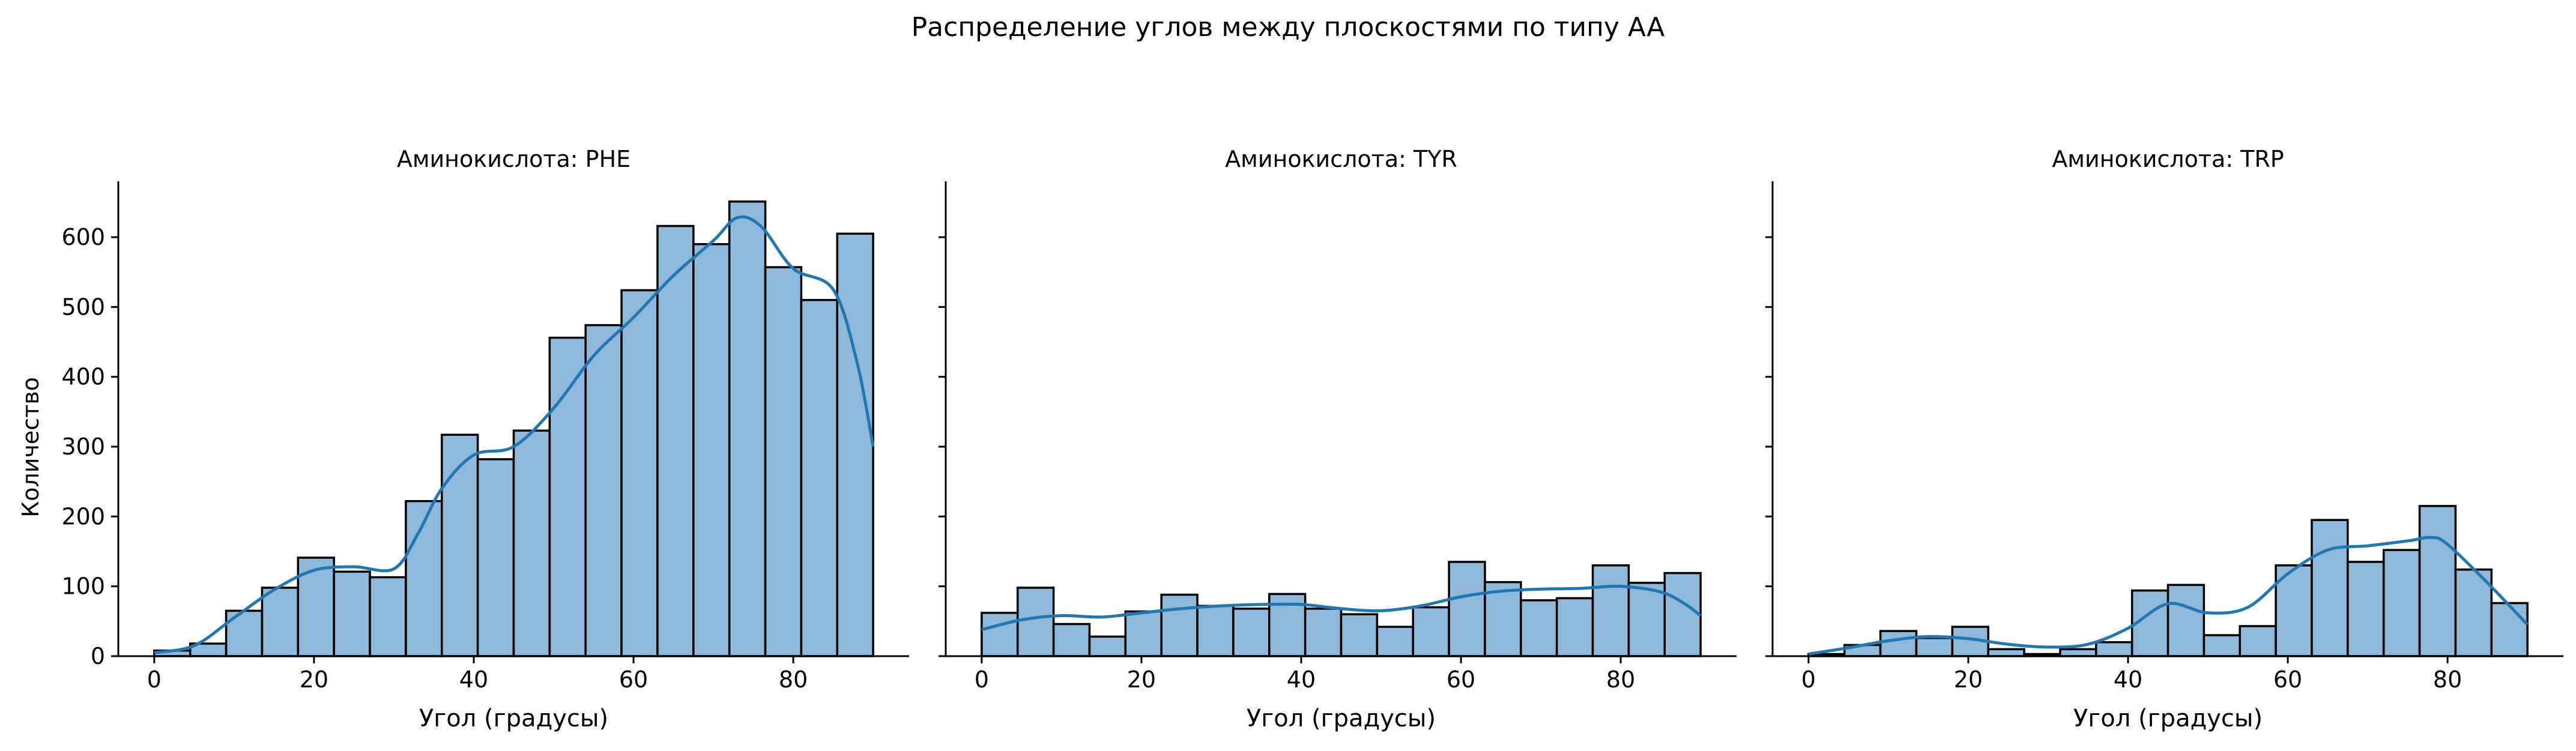  I want to click on y-tick-label: 300, so click(83, 446).